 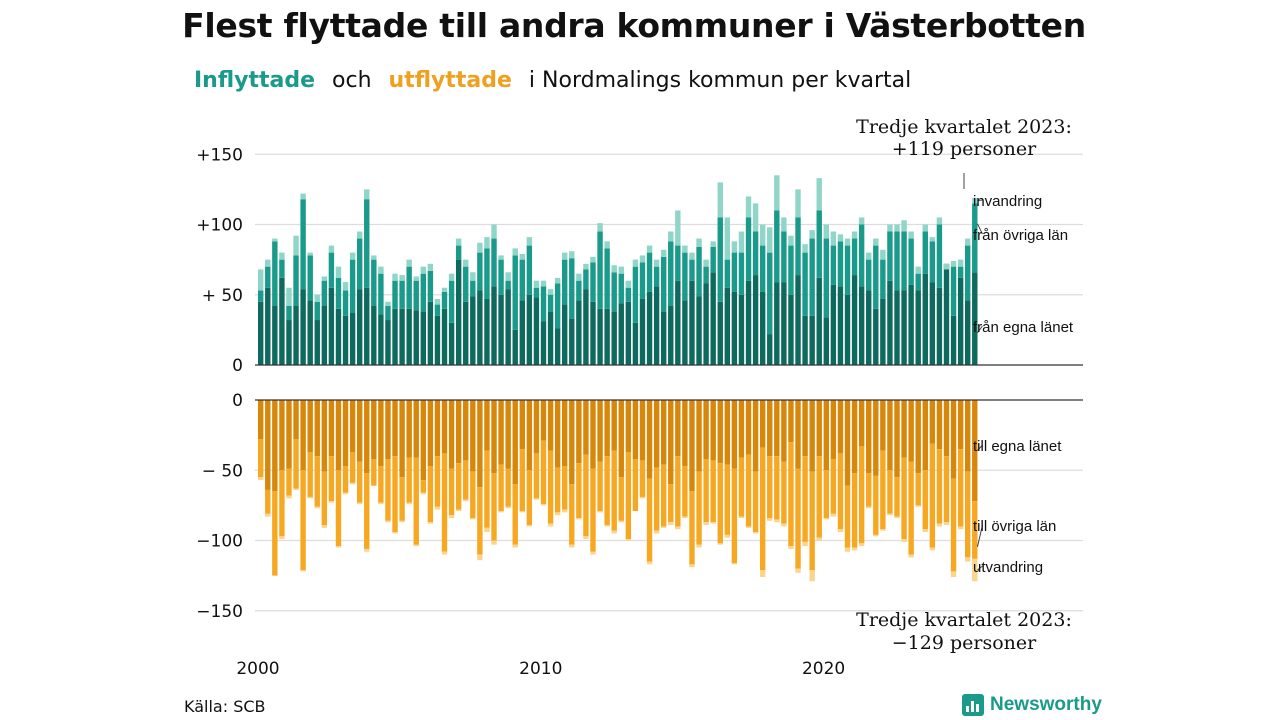 What do you see at coordinates (1032, 705) in the screenshot?
I see `brand: Newsworthy` at bounding box center [1032, 705].